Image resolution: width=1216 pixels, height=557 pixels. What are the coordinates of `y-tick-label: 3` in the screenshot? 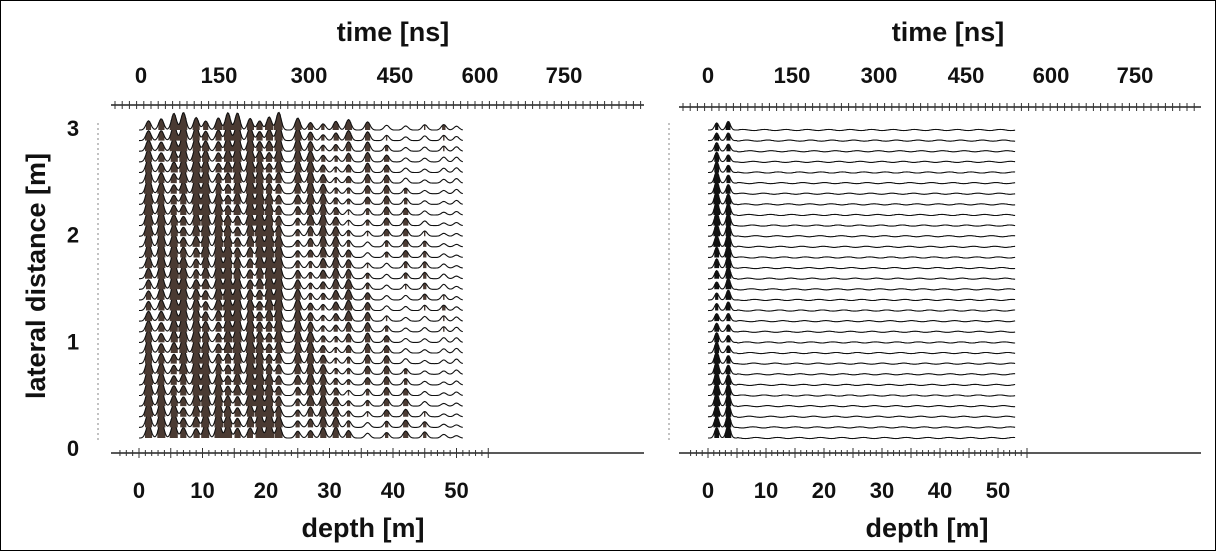 It's located at (73, 128).